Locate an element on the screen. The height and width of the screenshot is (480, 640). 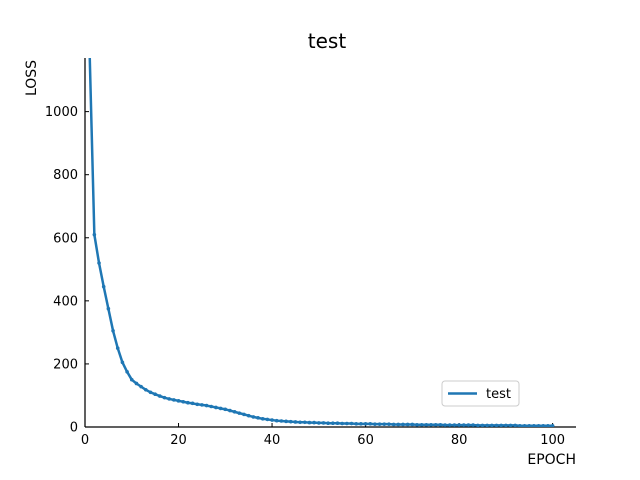
x-axis-ticks: 0 20 40 60 80 100 is located at coordinates (323, 435).